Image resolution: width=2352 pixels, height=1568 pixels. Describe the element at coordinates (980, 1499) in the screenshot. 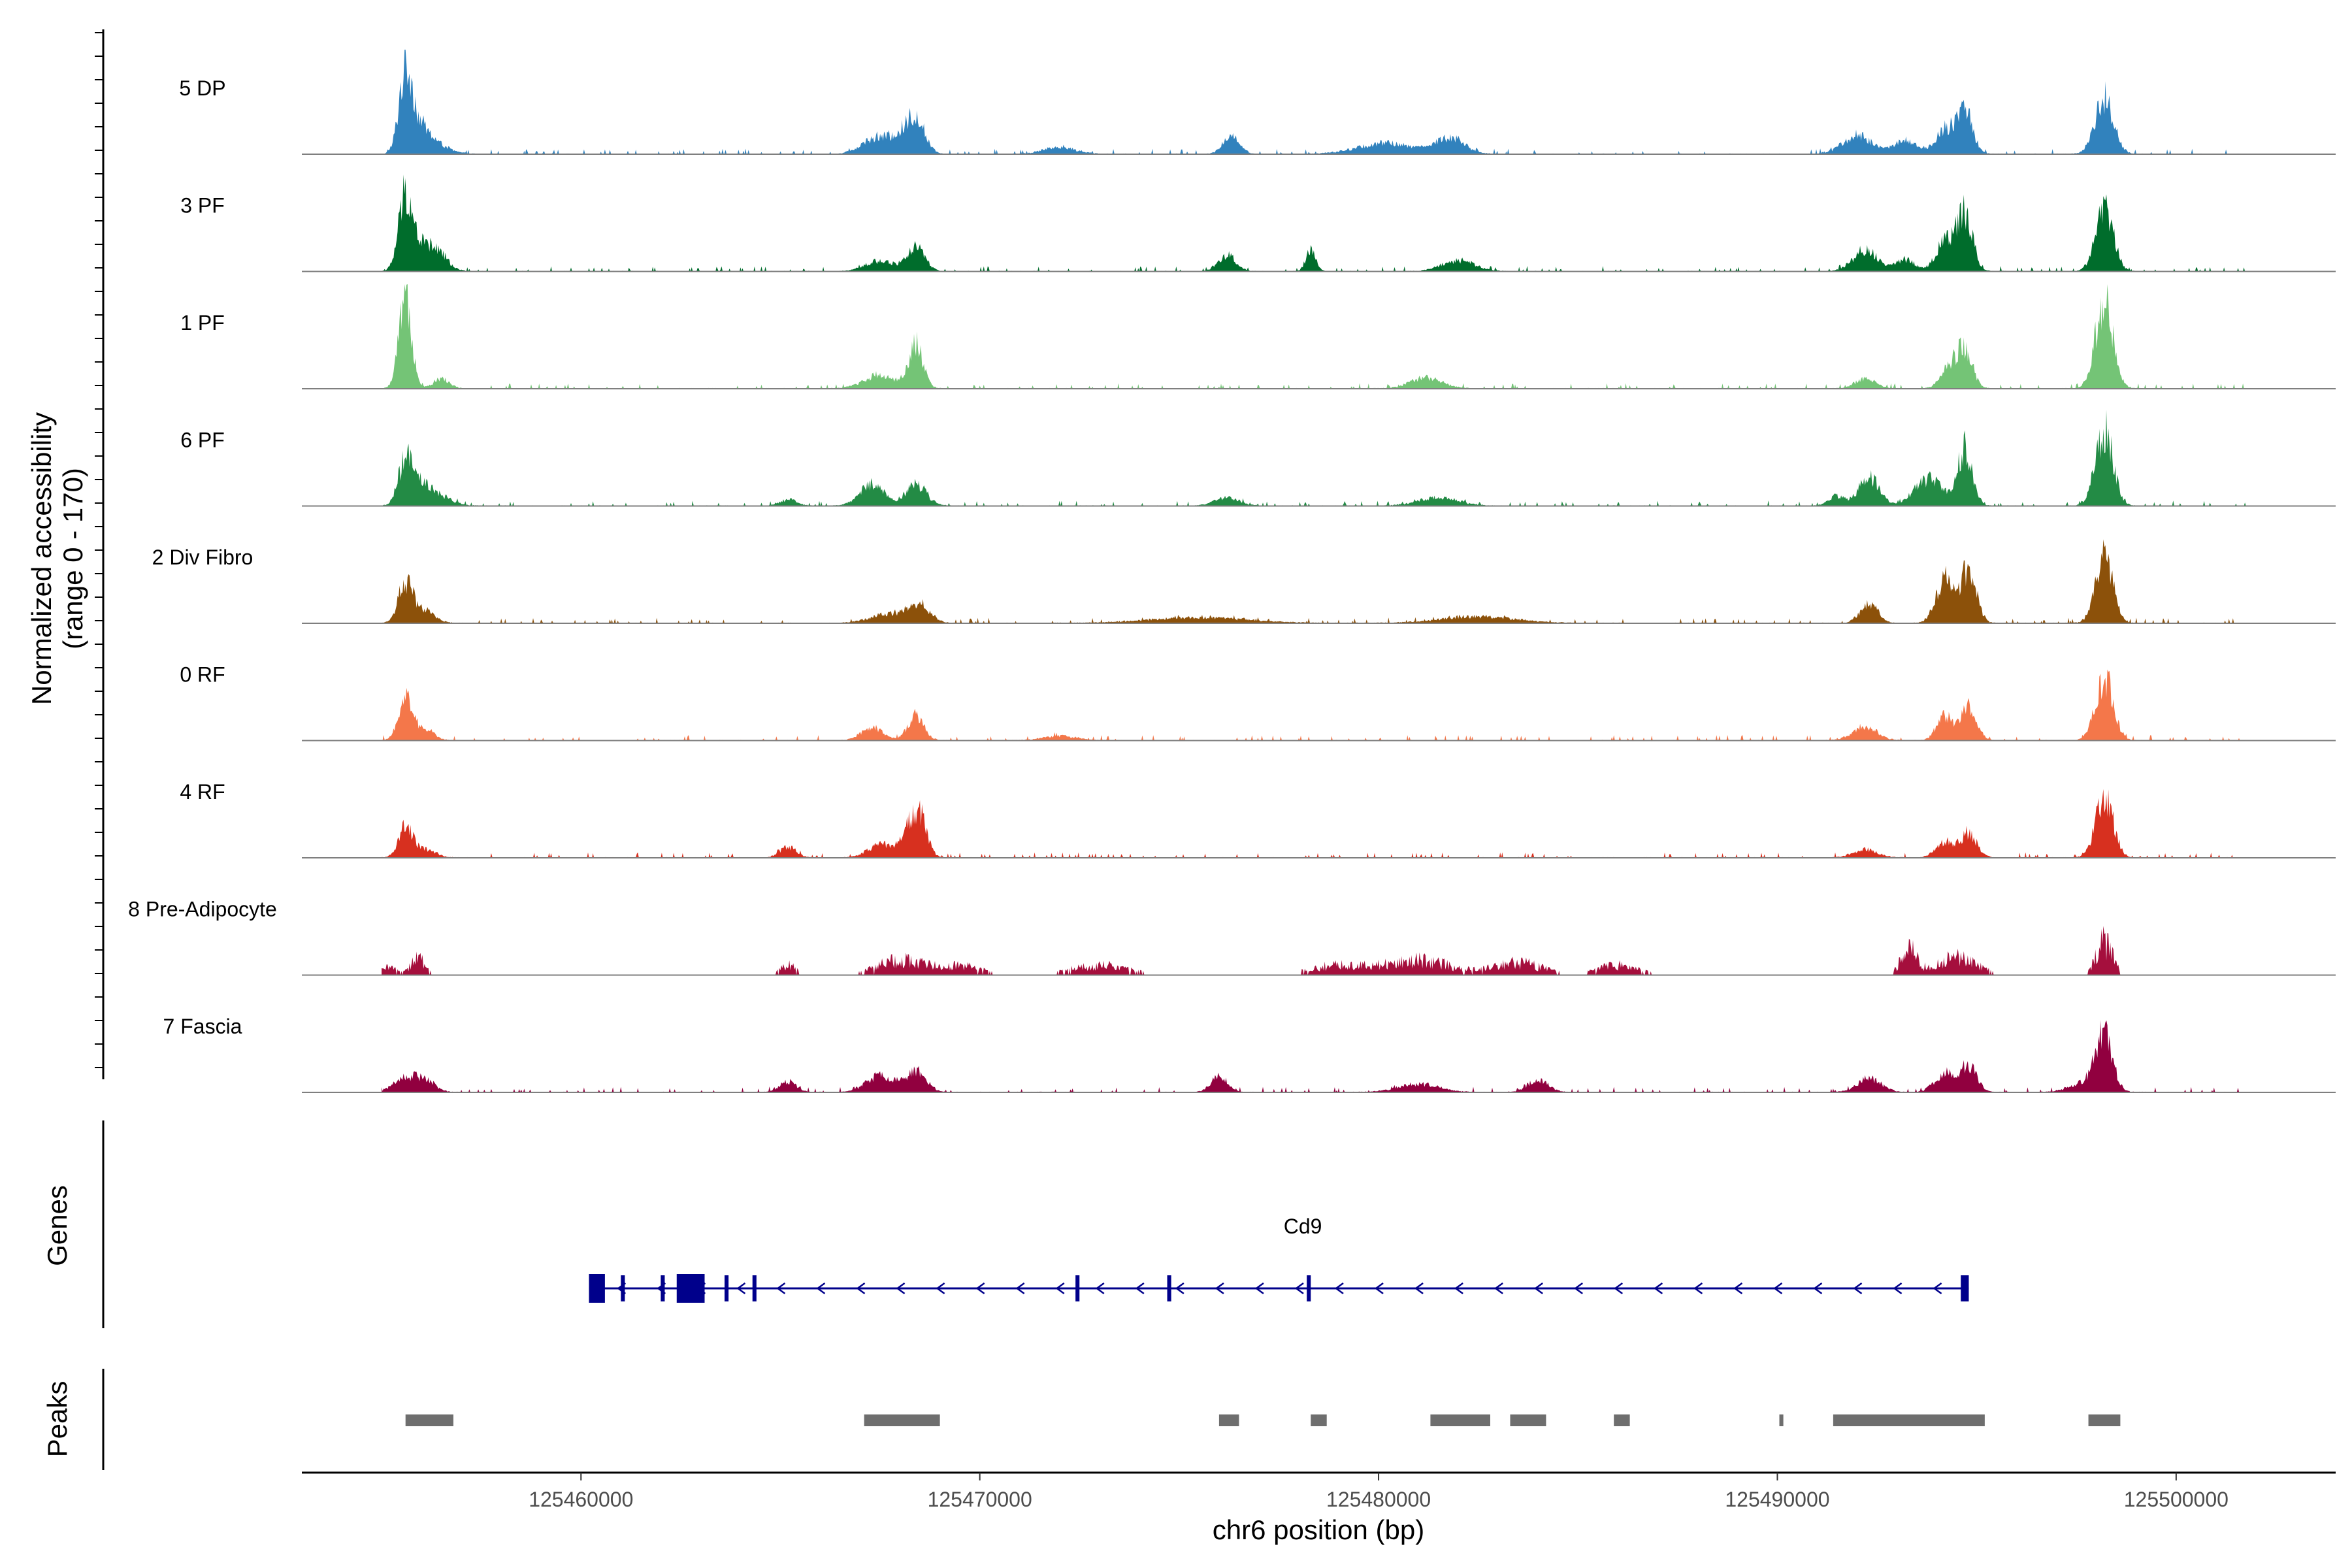

I see `x-tick-label: 125470000` at that location.